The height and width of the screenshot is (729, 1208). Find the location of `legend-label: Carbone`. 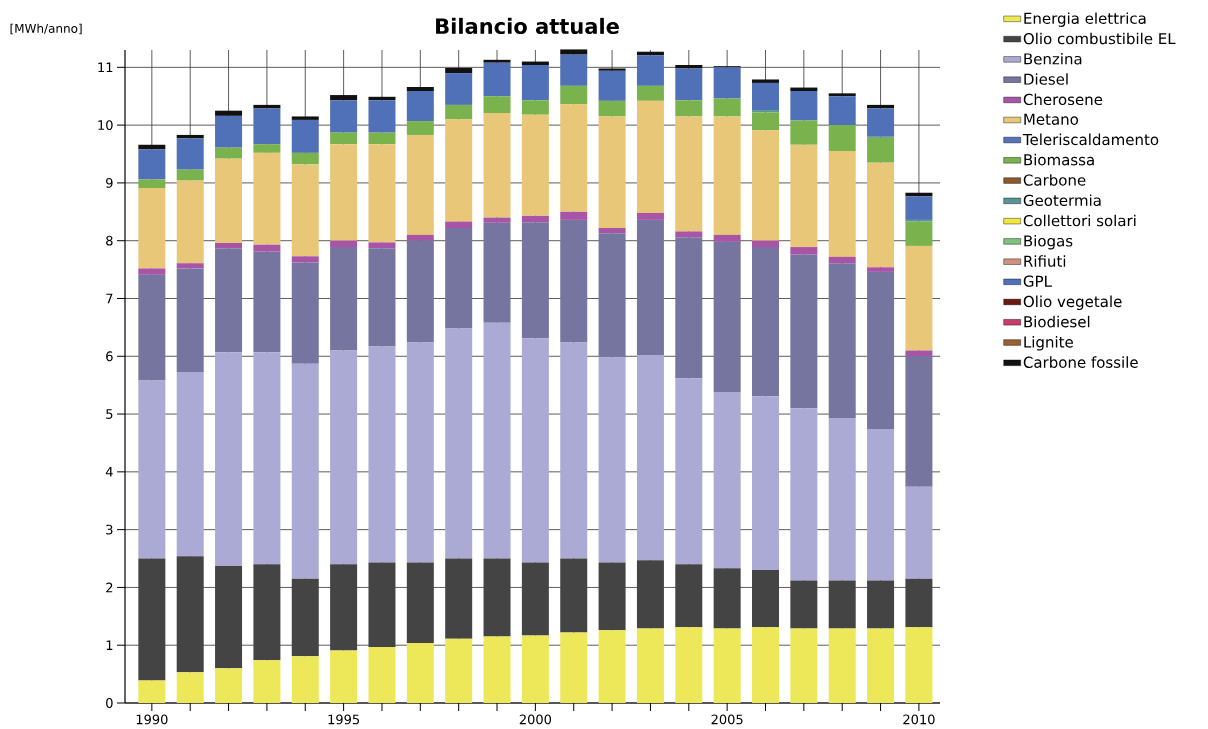

legend-label: Carbone is located at coordinates (1054, 180).